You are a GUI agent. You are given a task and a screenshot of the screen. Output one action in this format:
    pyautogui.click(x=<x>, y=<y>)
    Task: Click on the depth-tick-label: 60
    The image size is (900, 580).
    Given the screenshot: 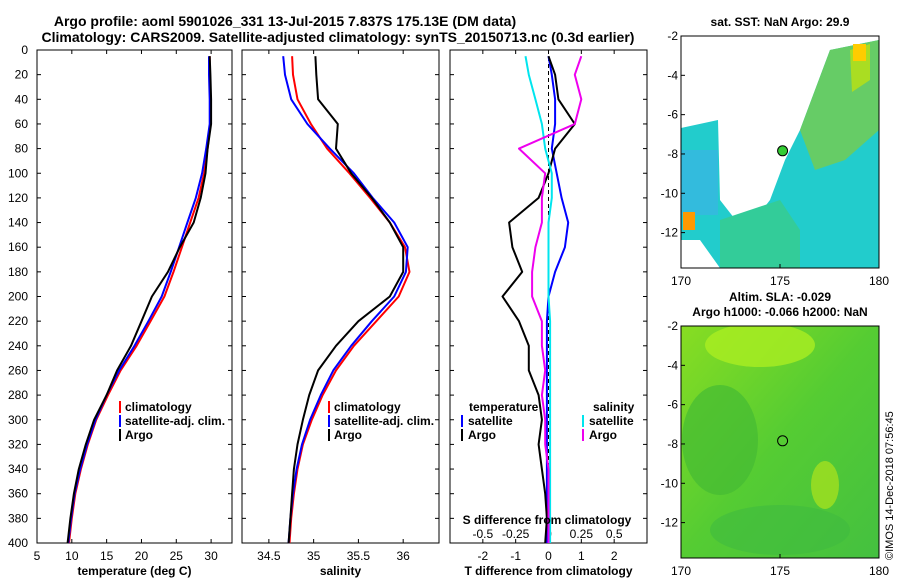 What is the action you would take?
    pyautogui.click(x=22, y=124)
    